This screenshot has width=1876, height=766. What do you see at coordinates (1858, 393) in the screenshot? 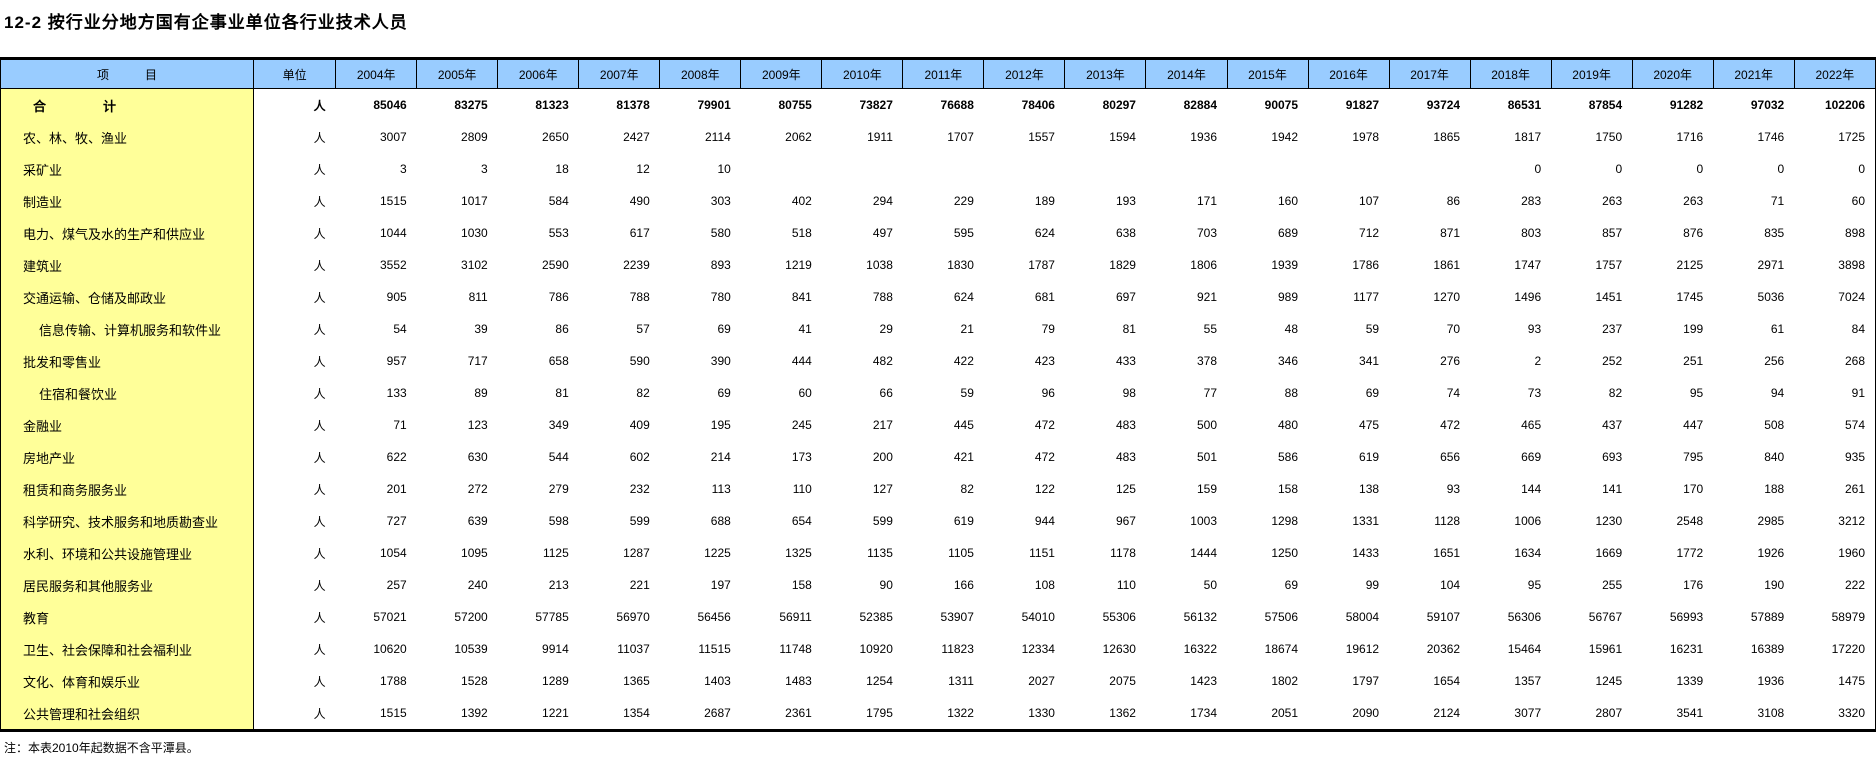
I see `value-cell: 91` at bounding box center [1858, 393].